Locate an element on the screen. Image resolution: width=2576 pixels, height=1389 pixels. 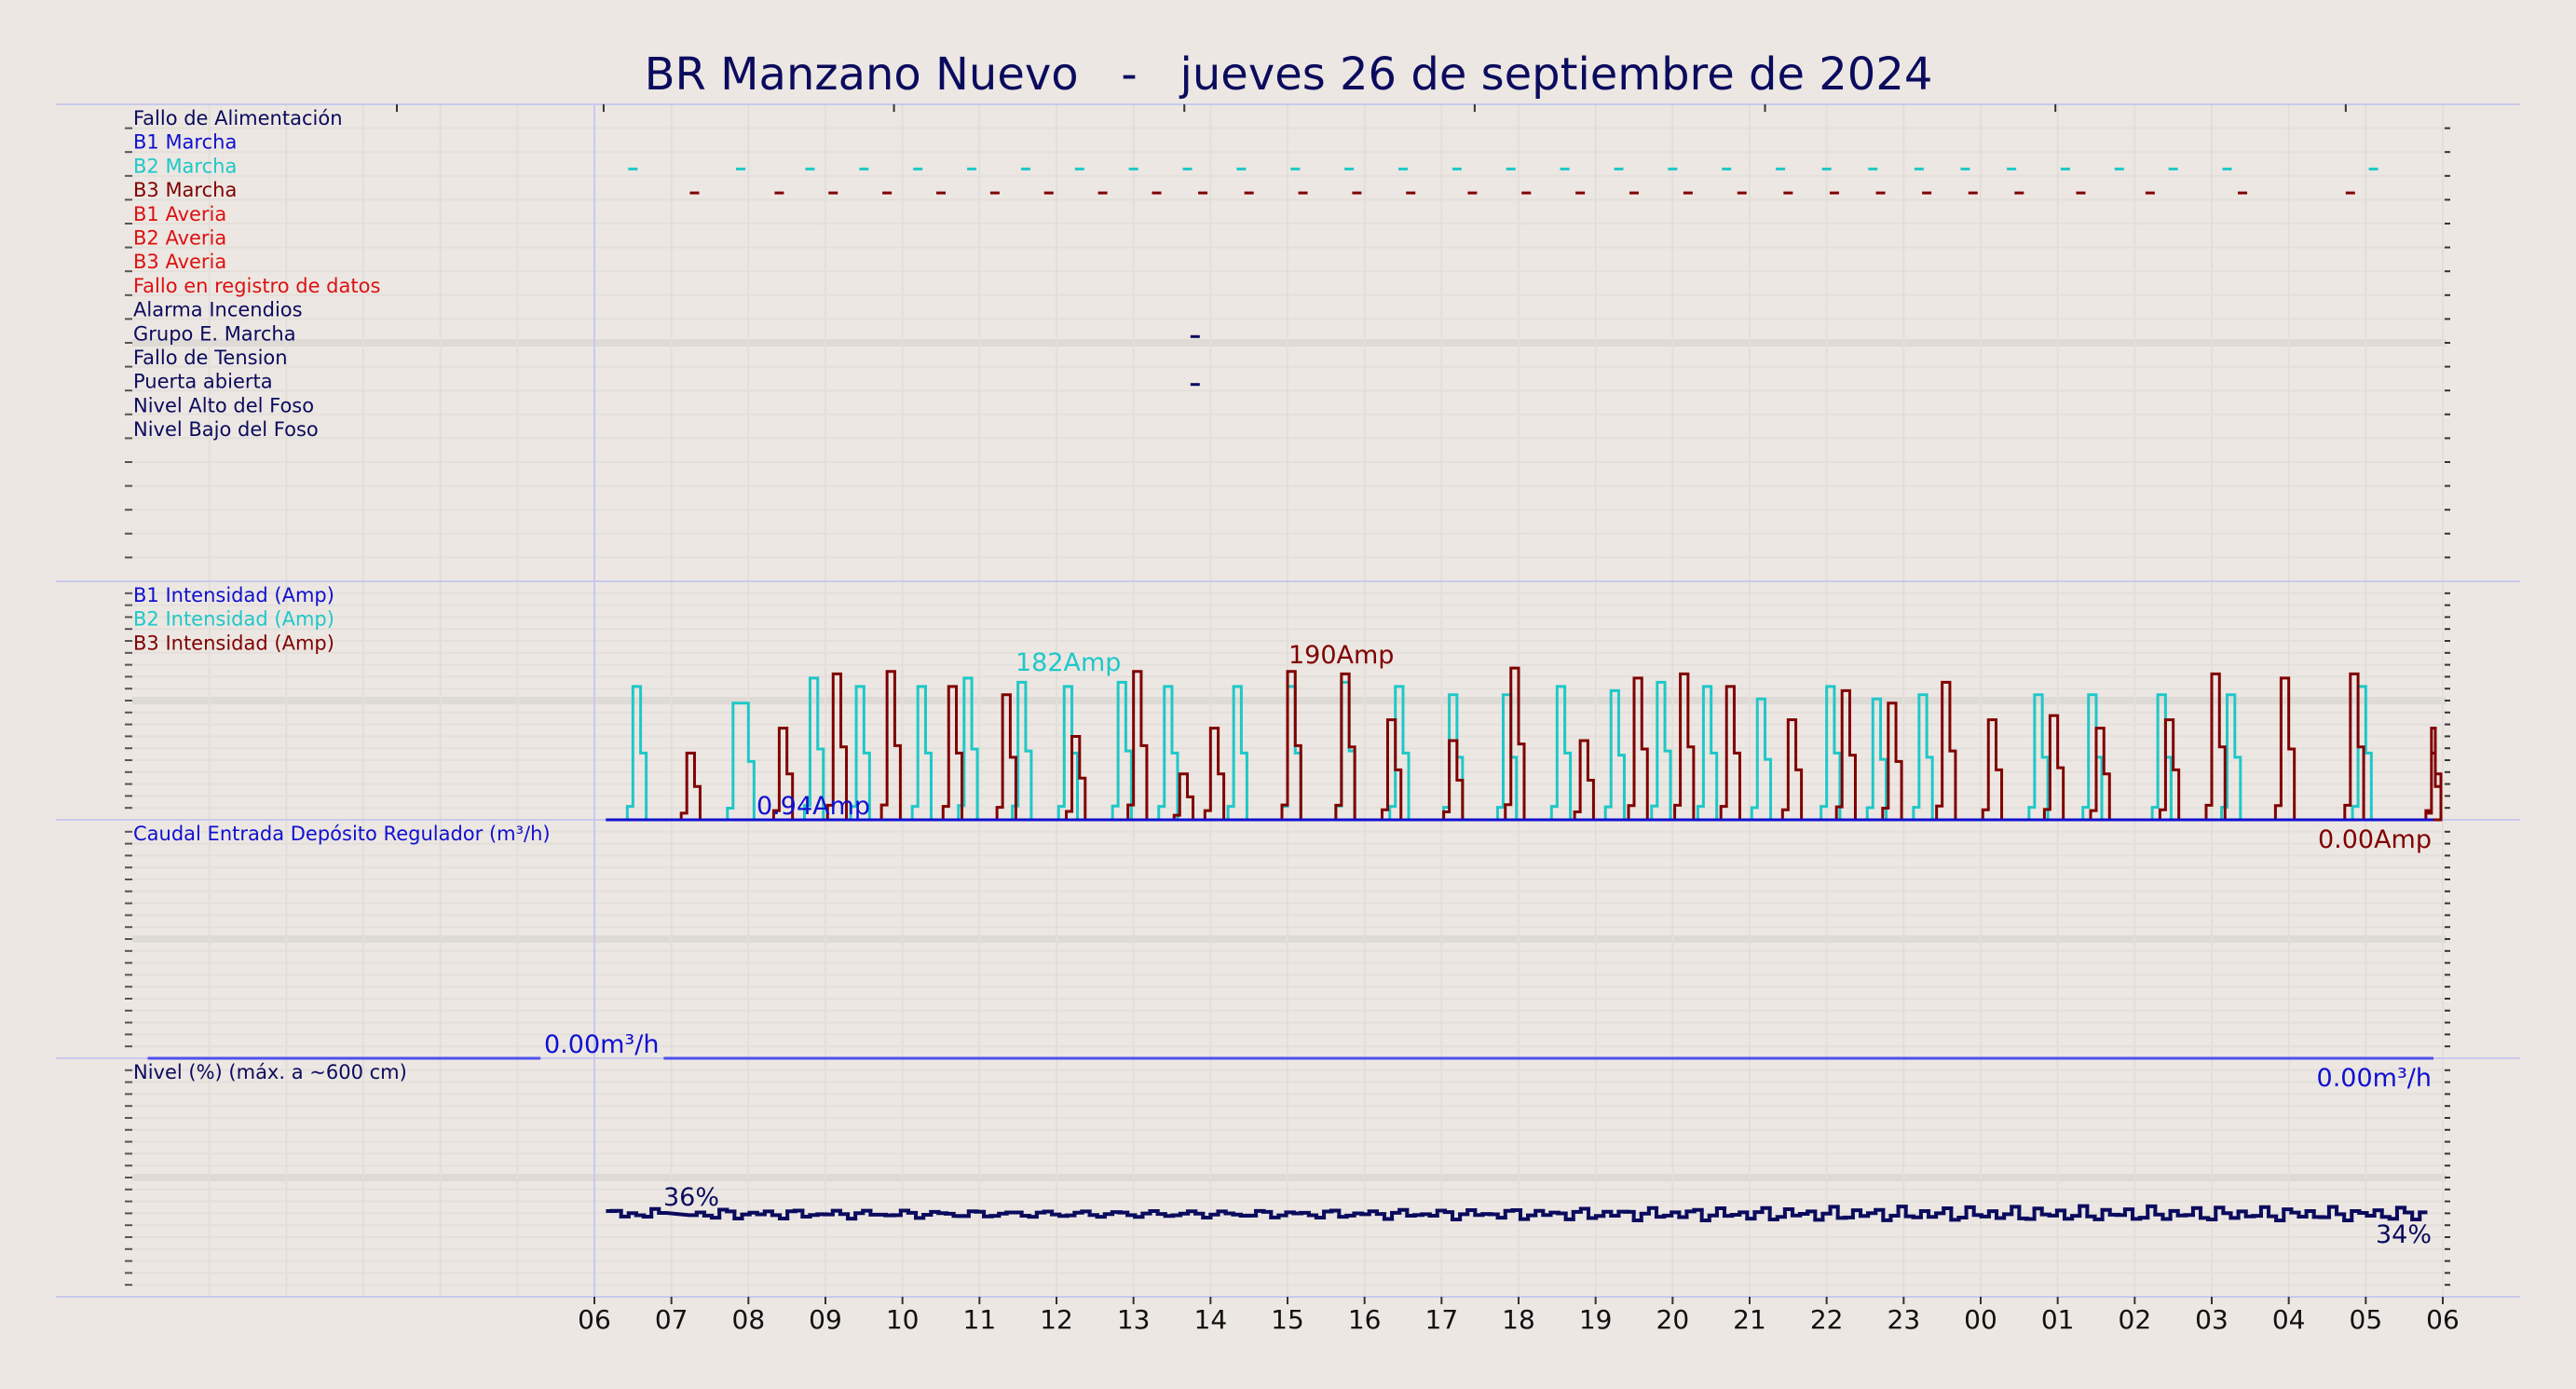
legend-label: B1 Intensidad (Amp) is located at coordinates (233, 595).